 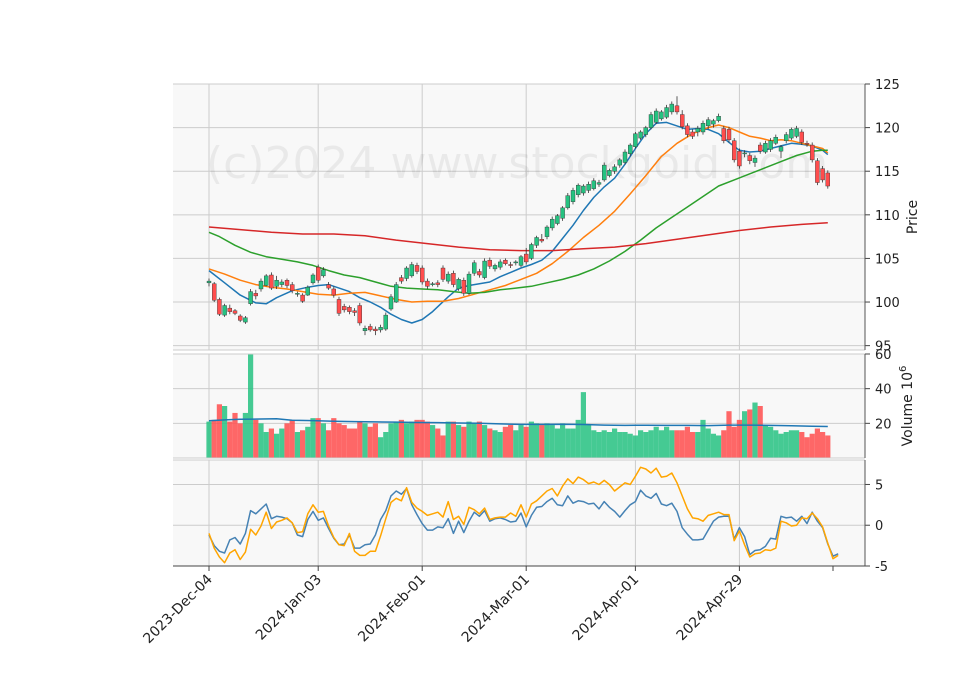 What do you see at coordinates (518, 423) in the screenshot?
I see `volume-average-line` at bounding box center [518, 423].